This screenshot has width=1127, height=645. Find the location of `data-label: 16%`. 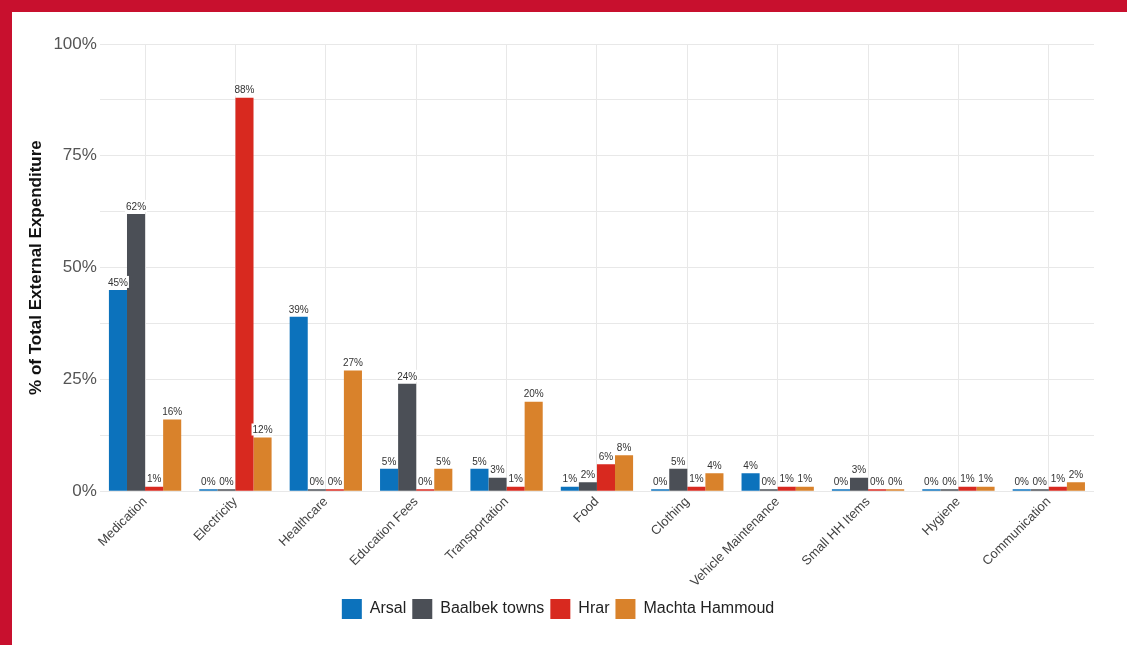

data-label: 16% is located at coordinates (172, 412).